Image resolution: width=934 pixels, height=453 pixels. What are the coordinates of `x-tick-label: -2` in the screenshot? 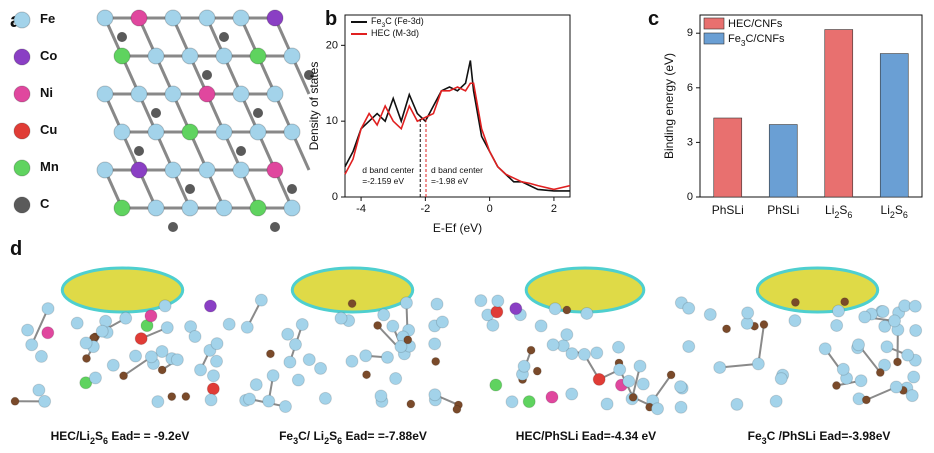 It's located at (425, 209).